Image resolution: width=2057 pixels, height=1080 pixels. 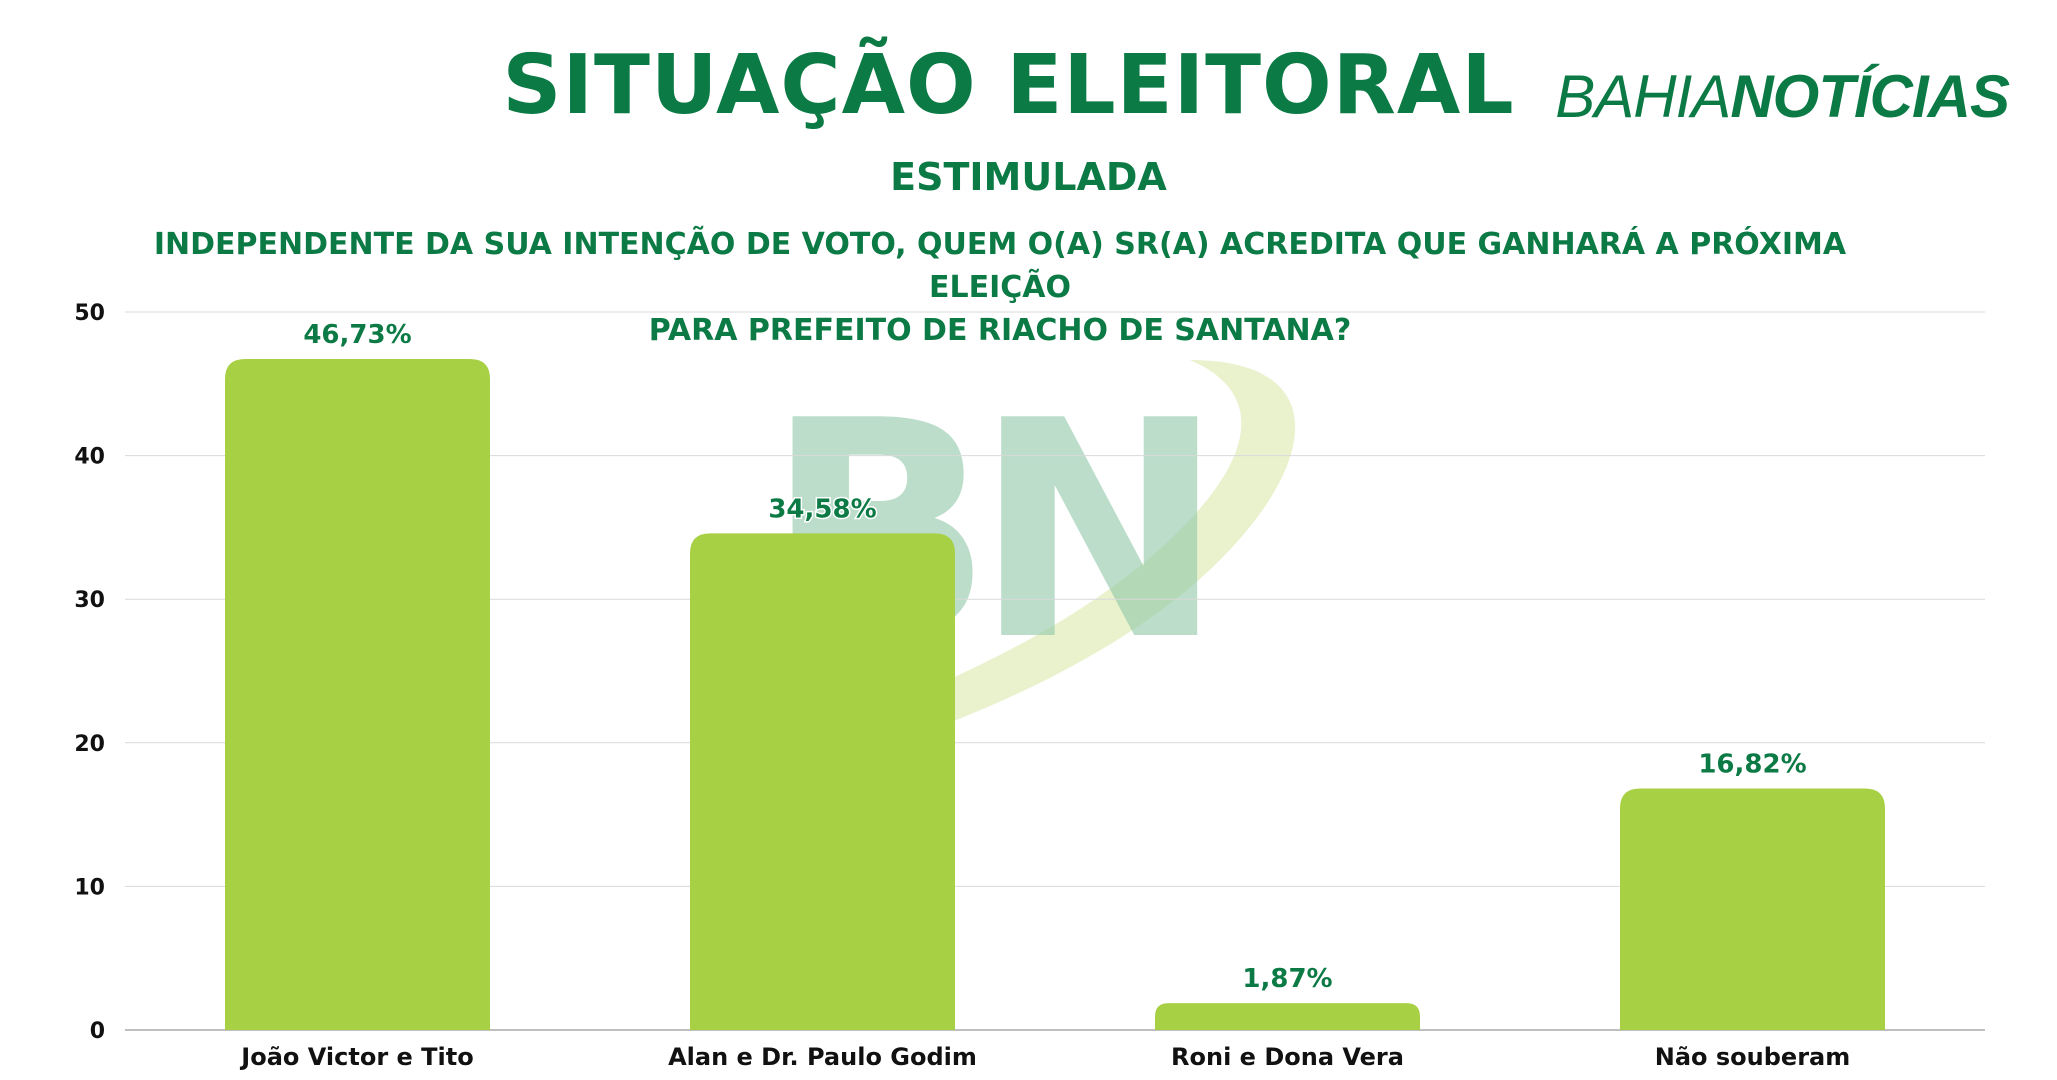 What do you see at coordinates (1028, 177) in the screenshot?
I see `chart-subtitle: ESTIMULADA` at bounding box center [1028, 177].